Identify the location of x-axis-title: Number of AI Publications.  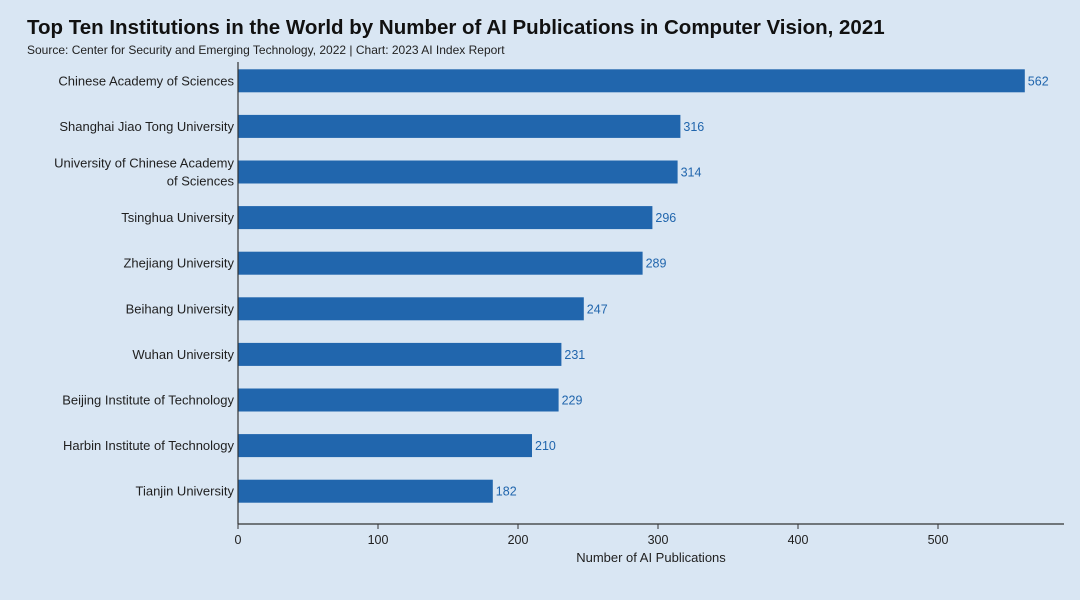
(651, 557).